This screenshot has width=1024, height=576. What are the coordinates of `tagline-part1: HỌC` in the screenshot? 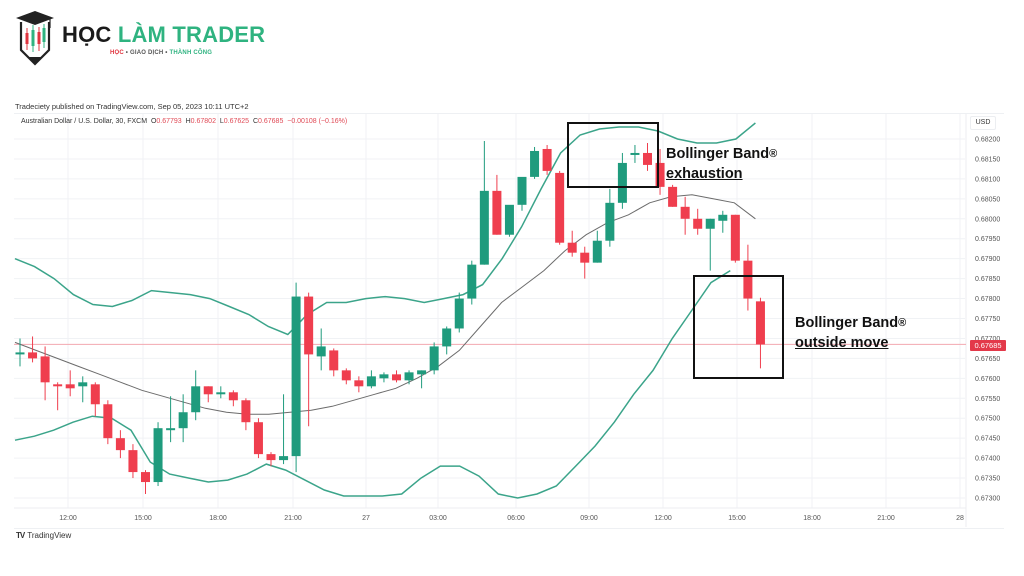 It's located at (117, 53).